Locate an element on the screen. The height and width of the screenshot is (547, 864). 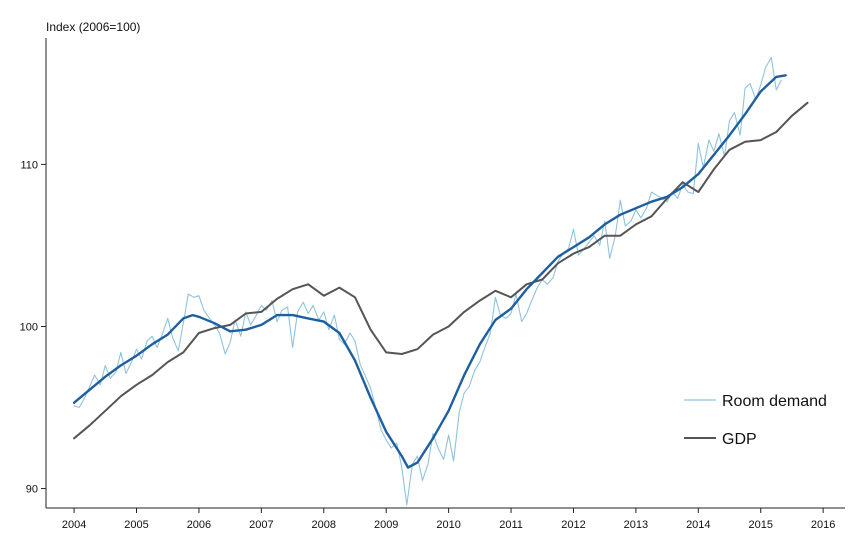
y-tick-label: 100 is located at coordinates (29, 327).